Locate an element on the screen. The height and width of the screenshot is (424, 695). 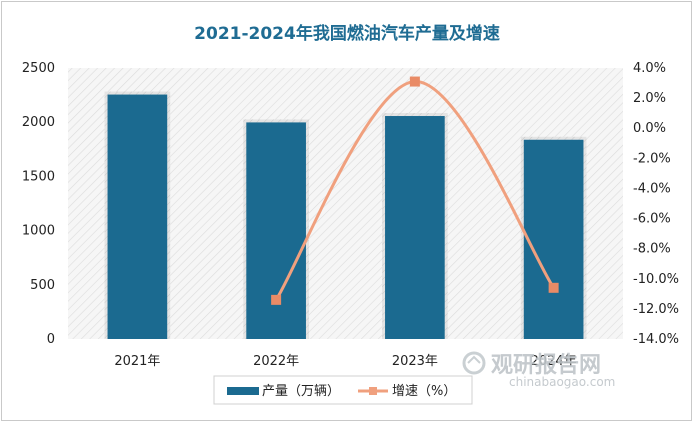
chart-title: 2021-2024年我国燃油汽车产量及增速 is located at coordinates (347, 33).